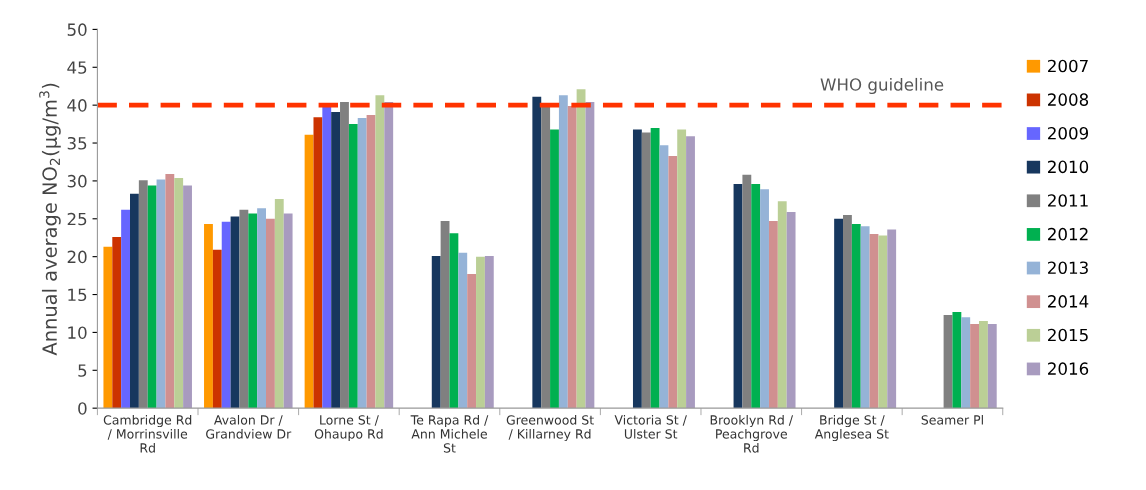  I want to click on y-tick-label: 25, so click(77, 219).